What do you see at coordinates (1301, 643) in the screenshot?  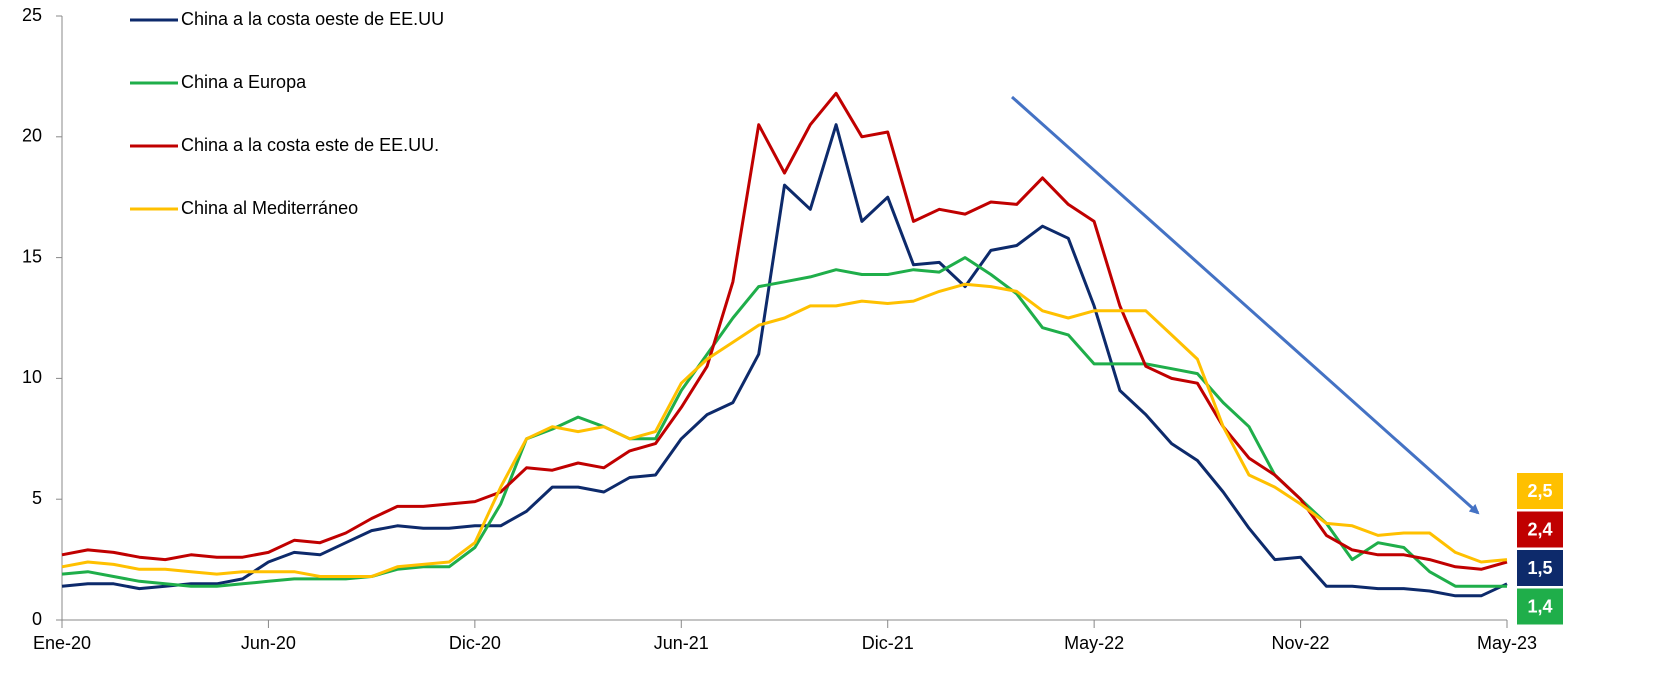 I see `x-tick-label: Nov-22` at bounding box center [1301, 643].